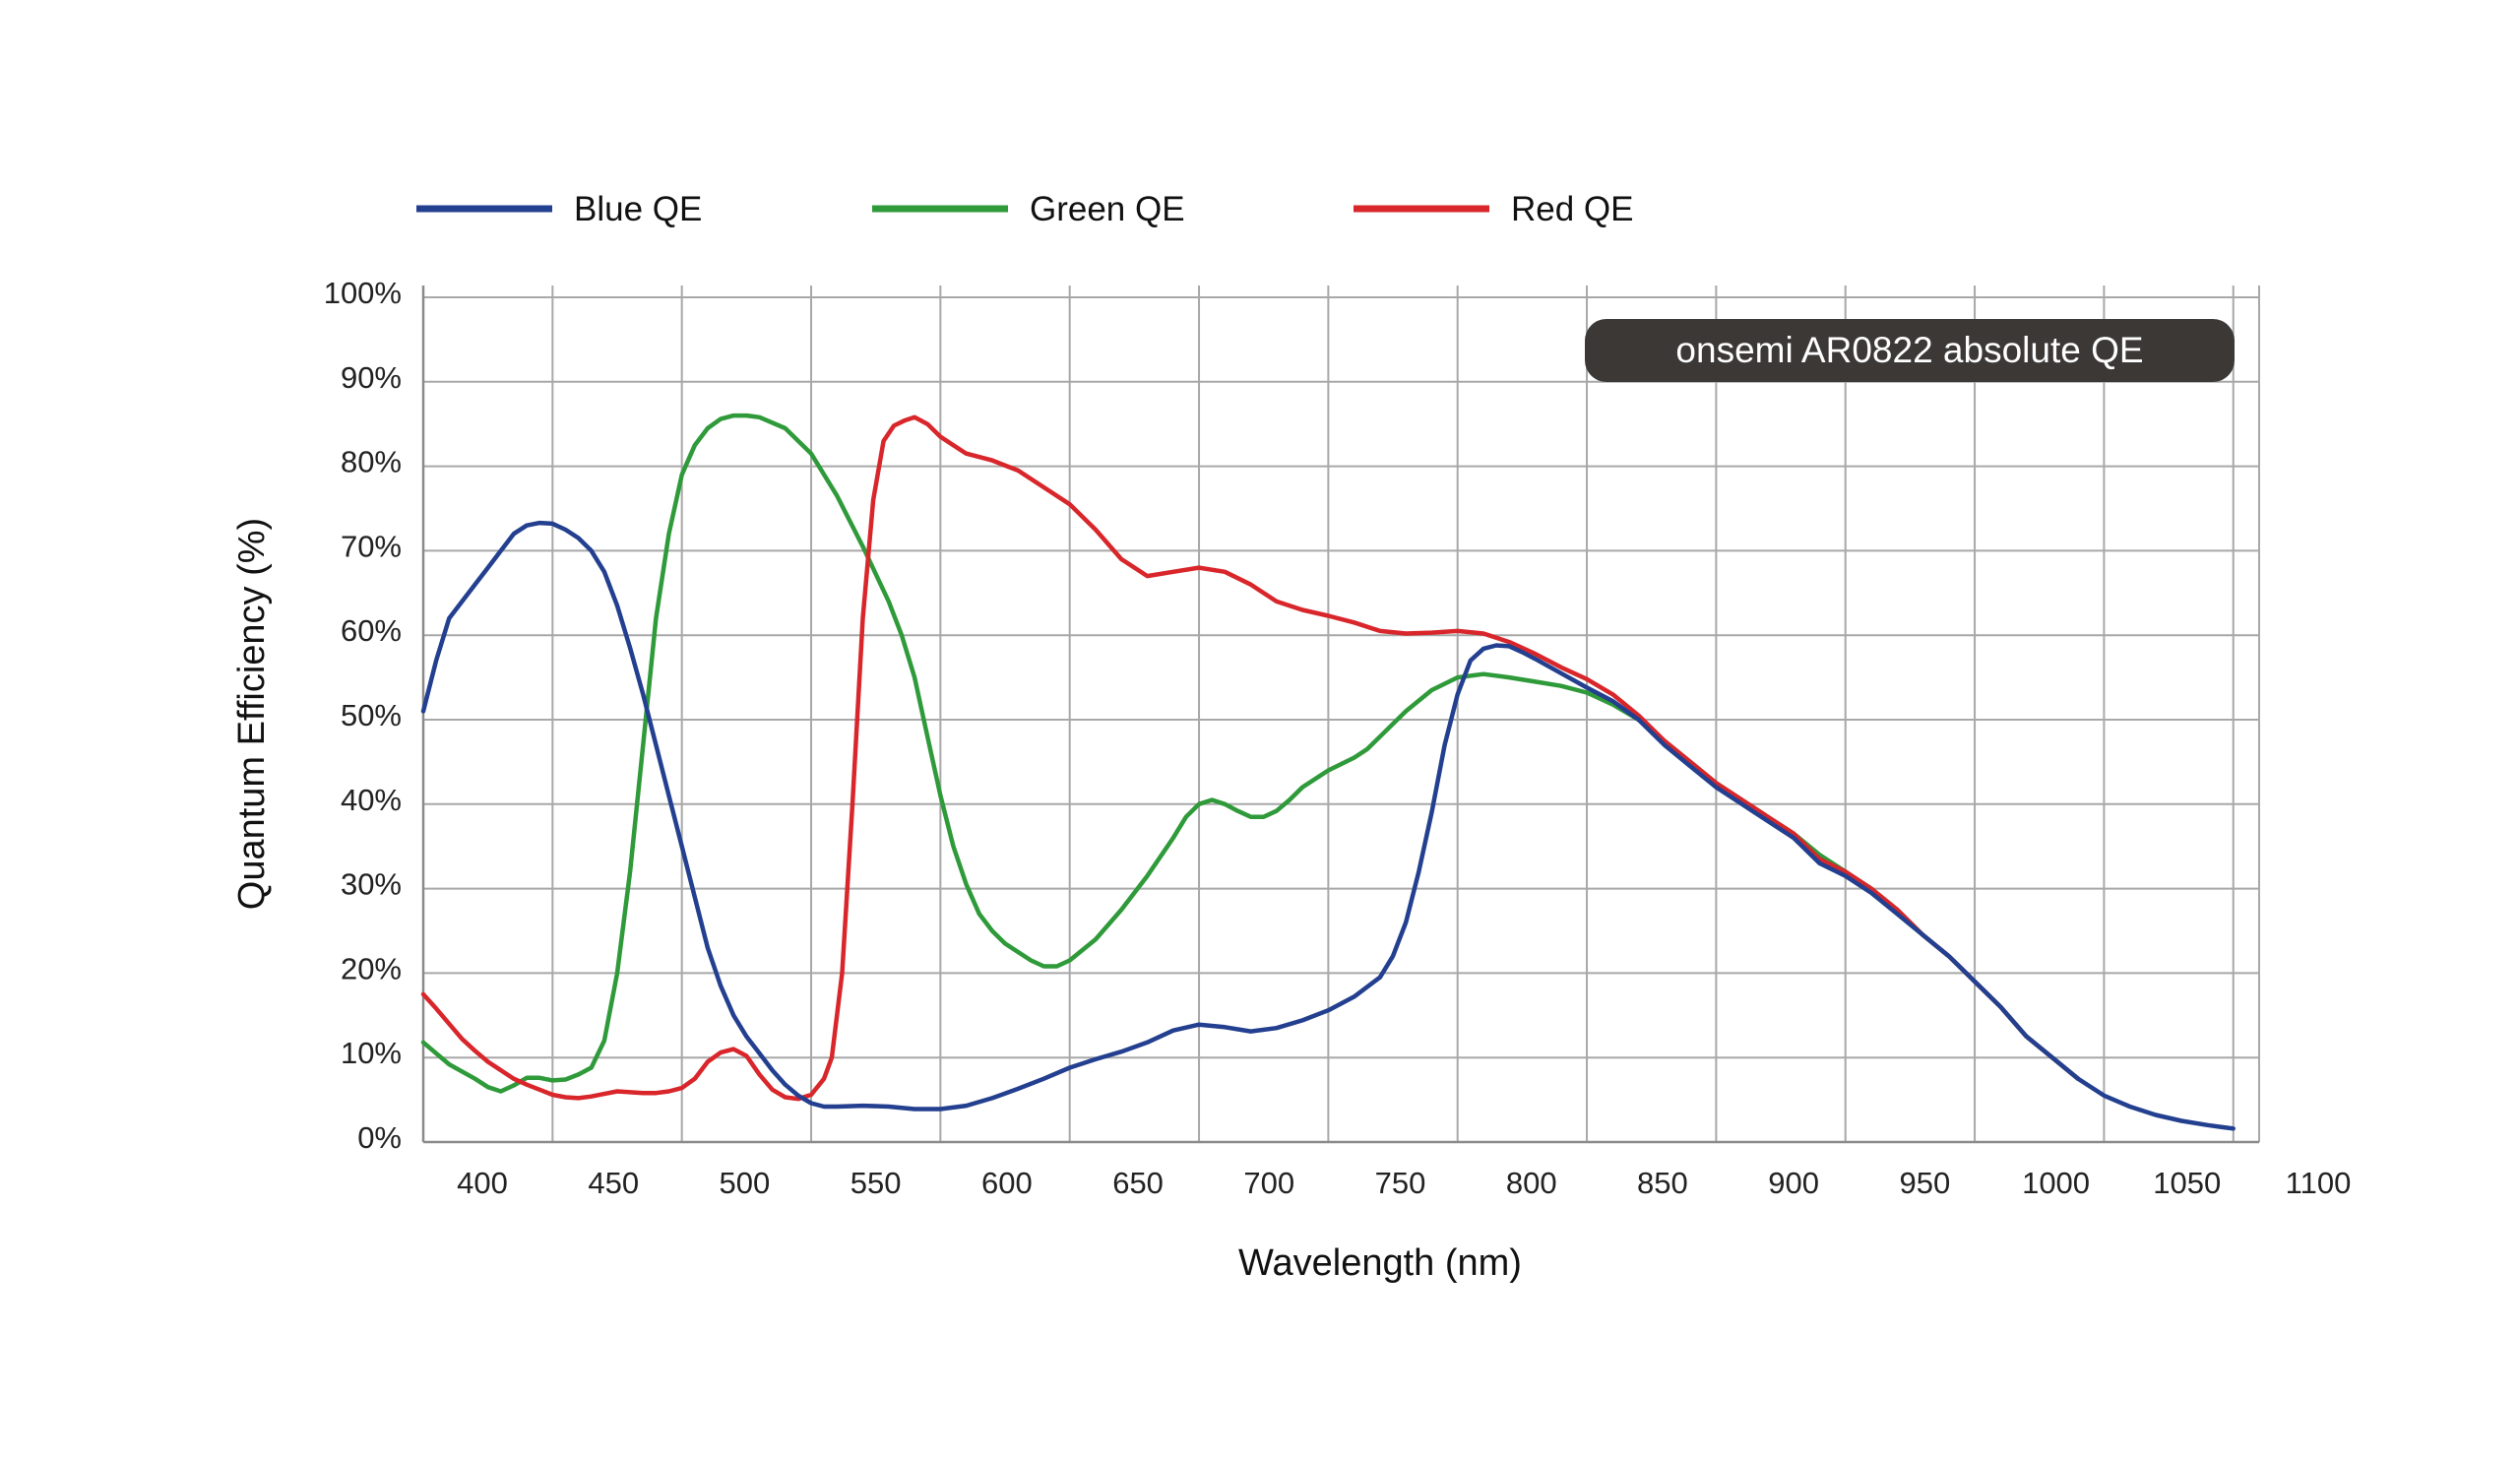  Describe the element at coordinates (1107, 209) in the screenshot. I see `legend-label: Green QE` at that location.